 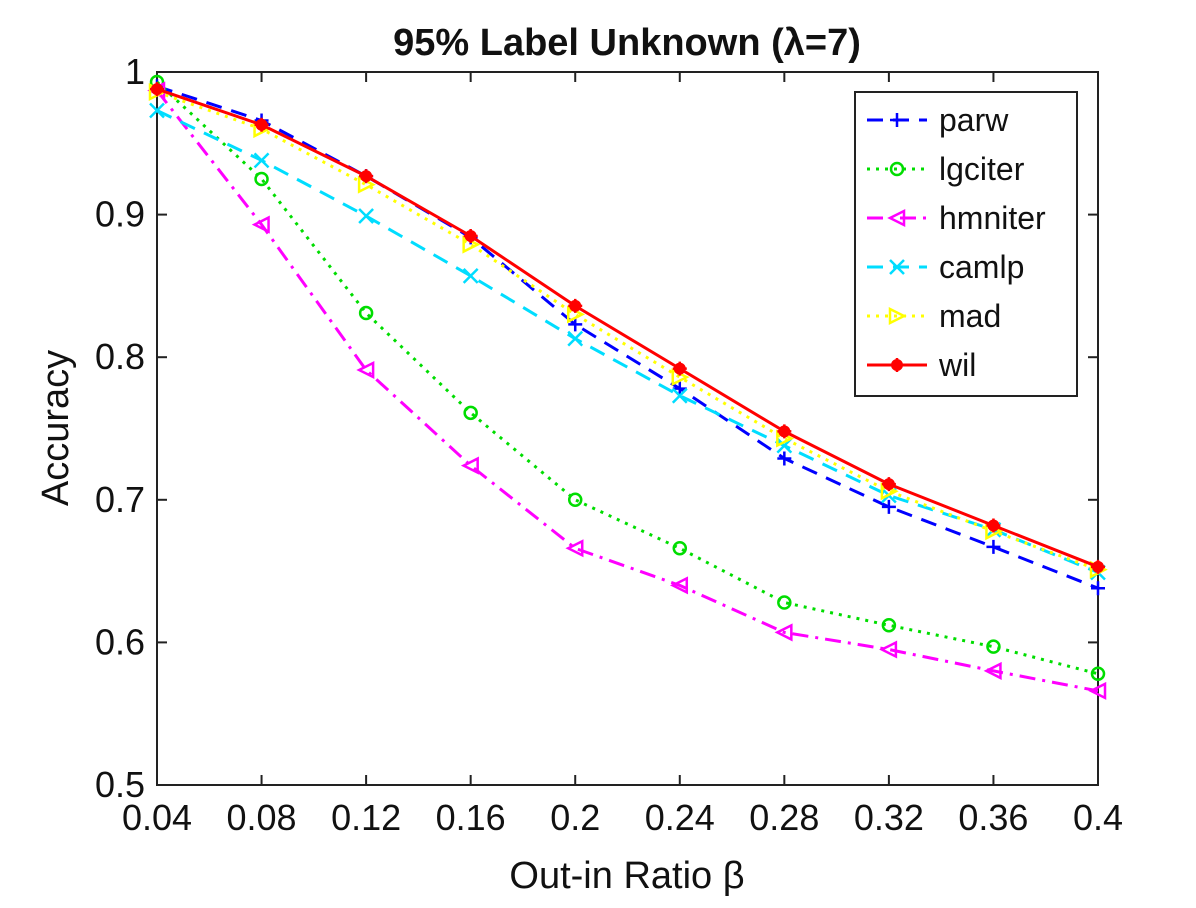 What do you see at coordinates (366, 817) in the screenshot?
I see `x-tick-label: 0.12` at bounding box center [366, 817].